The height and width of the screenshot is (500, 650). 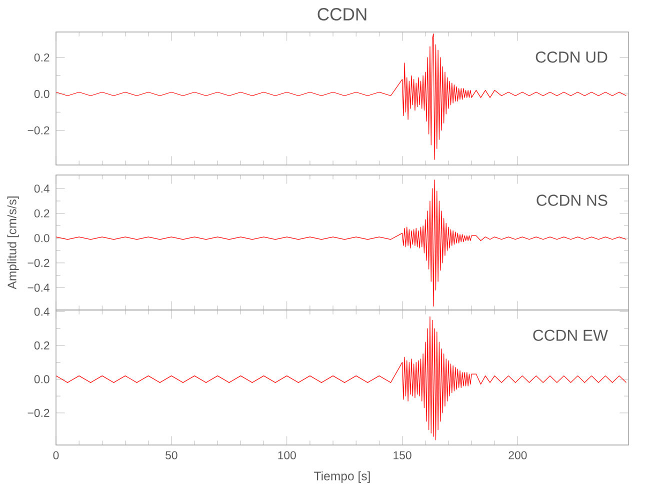 What do you see at coordinates (342, 14) in the screenshot?
I see `chart-title: CCDN` at bounding box center [342, 14].